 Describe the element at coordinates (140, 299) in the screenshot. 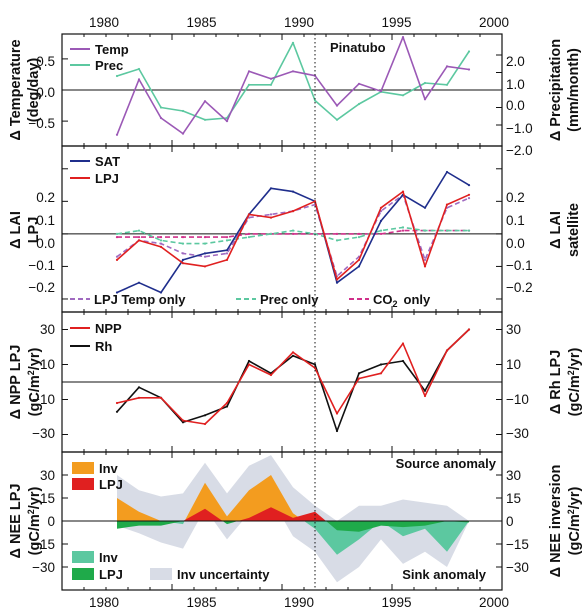

I see `legend-label-temp-only: LPJ Temp only` at that location.